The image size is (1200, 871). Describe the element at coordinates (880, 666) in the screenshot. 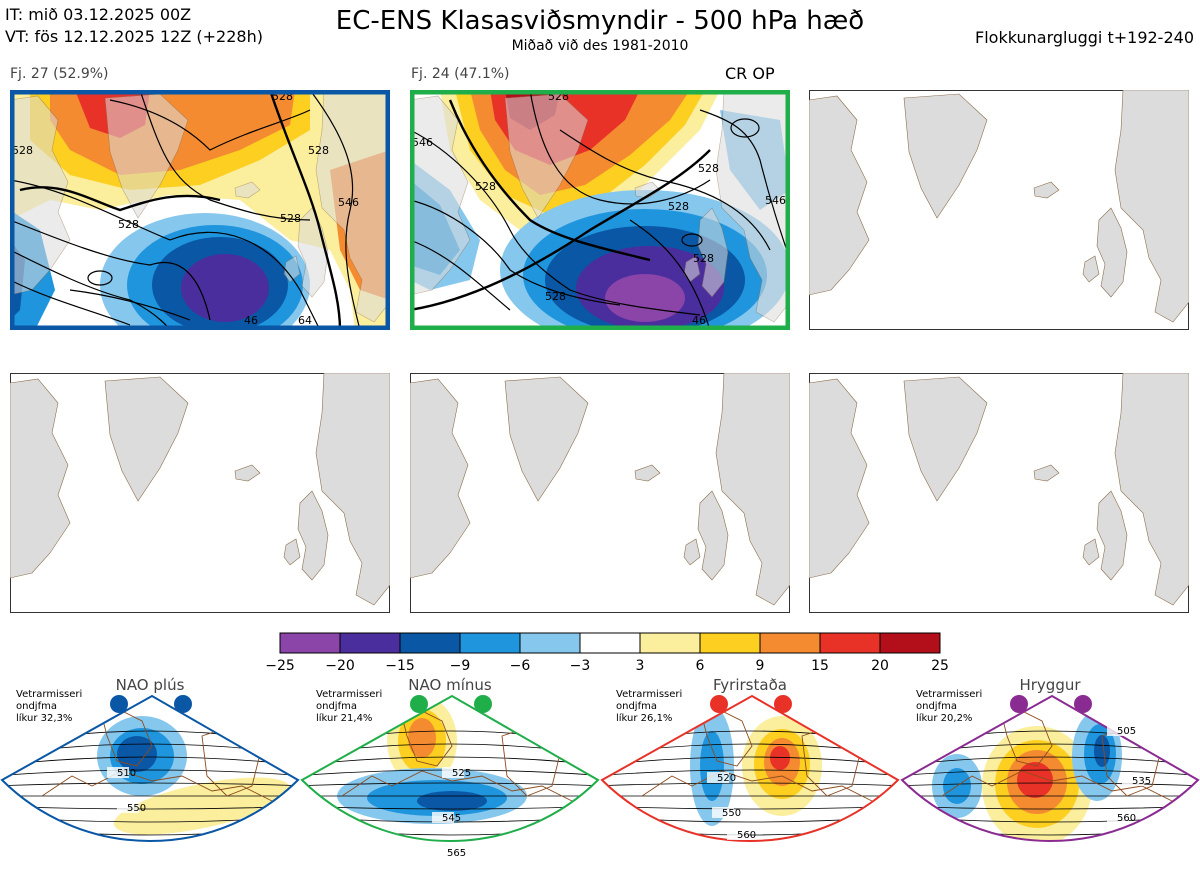

I see `colorbar-tick-label: 20` at that location.